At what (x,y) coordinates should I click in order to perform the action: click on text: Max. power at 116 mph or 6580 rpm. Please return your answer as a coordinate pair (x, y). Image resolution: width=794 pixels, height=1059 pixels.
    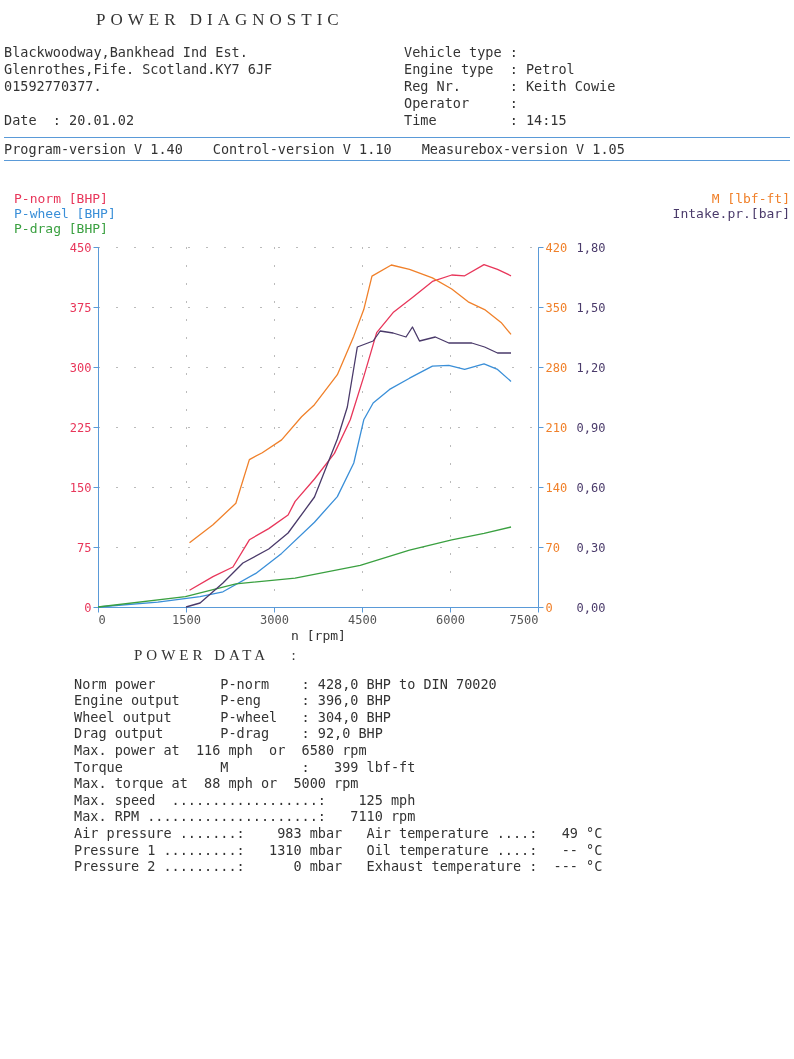
    Looking at the image, I should click on (221, 750).